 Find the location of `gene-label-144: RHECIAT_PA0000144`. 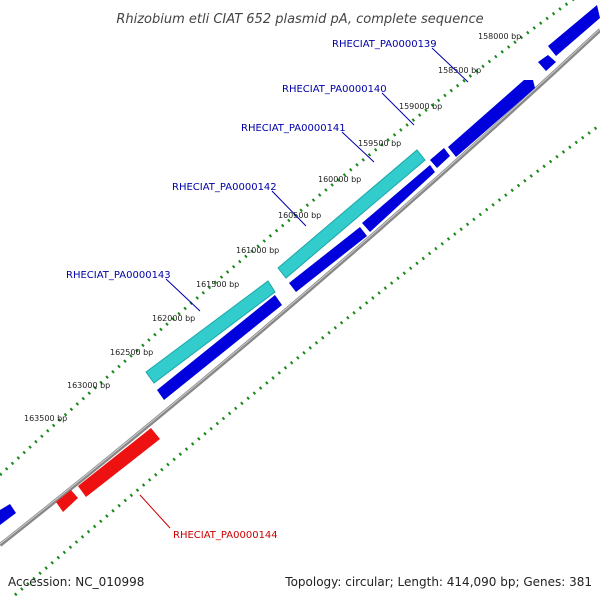

gene-label-144: RHECIAT_PA0000144 is located at coordinates (225, 535).